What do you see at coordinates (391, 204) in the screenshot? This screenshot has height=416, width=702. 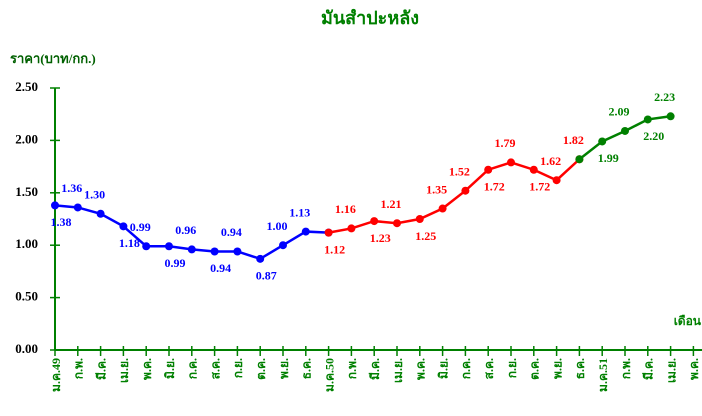 I see `data-label: 1.21` at bounding box center [391, 204].